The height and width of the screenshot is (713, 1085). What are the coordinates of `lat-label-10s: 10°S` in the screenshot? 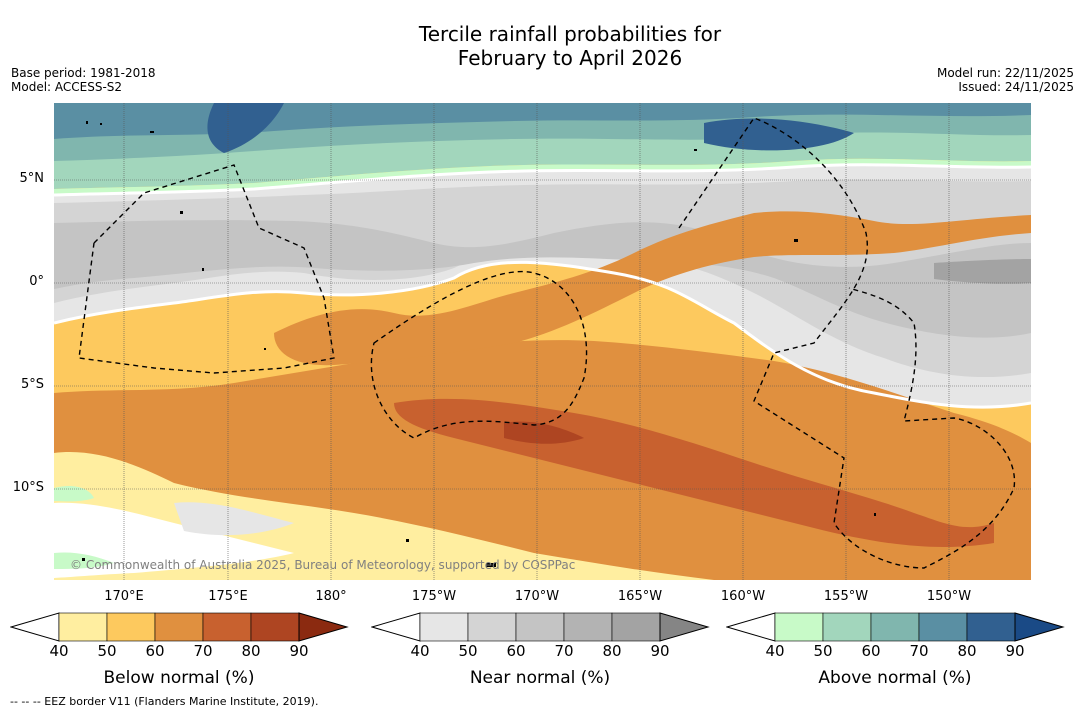 It's located at (28, 487).